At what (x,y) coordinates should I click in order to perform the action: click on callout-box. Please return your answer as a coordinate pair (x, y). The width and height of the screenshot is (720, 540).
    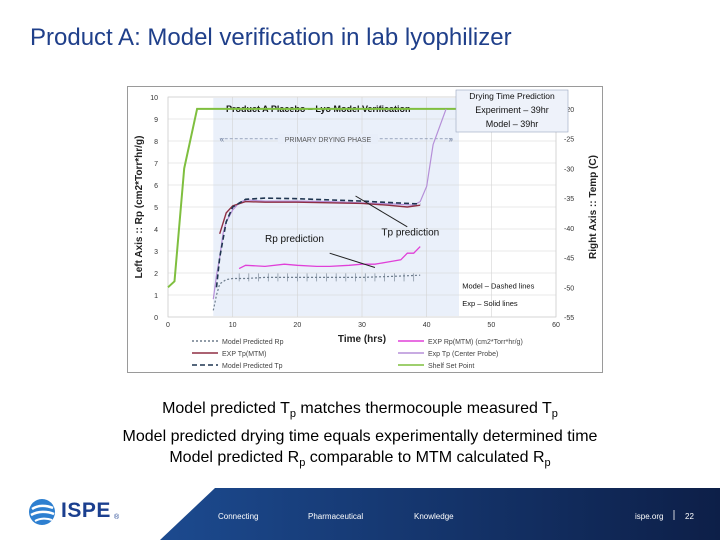
    Looking at the image, I should click on (512, 111).